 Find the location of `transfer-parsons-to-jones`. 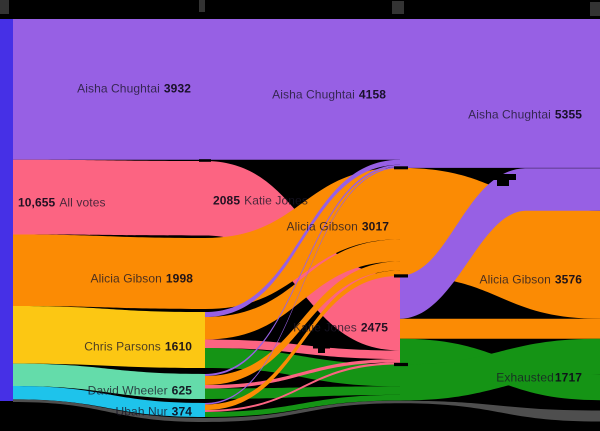

transfer-parsons-to-jones is located at coordinates (302, 349).